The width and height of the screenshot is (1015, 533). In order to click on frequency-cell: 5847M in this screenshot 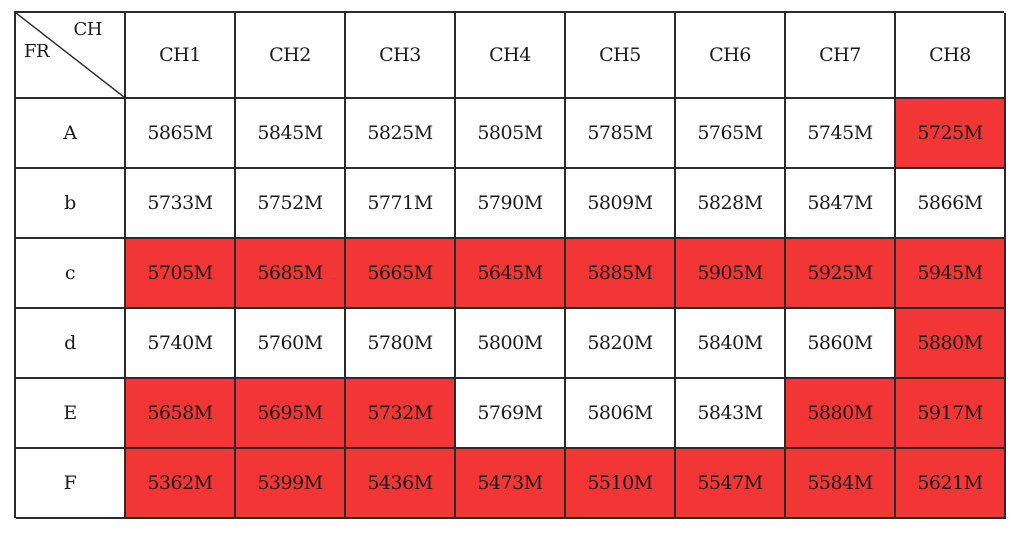, I will do `click(841, 204)`.